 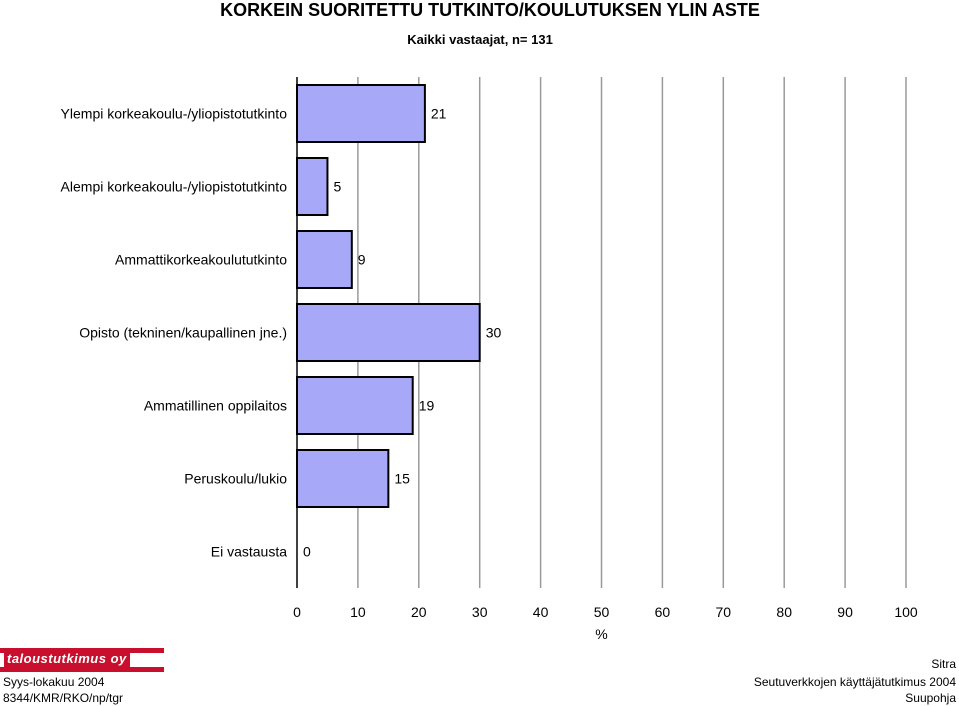 What do you see at coordinates (215, 406) in the screenshot?
I see `category-label: Ammatillinen oppilaitos` at bounding box center [215, 406].